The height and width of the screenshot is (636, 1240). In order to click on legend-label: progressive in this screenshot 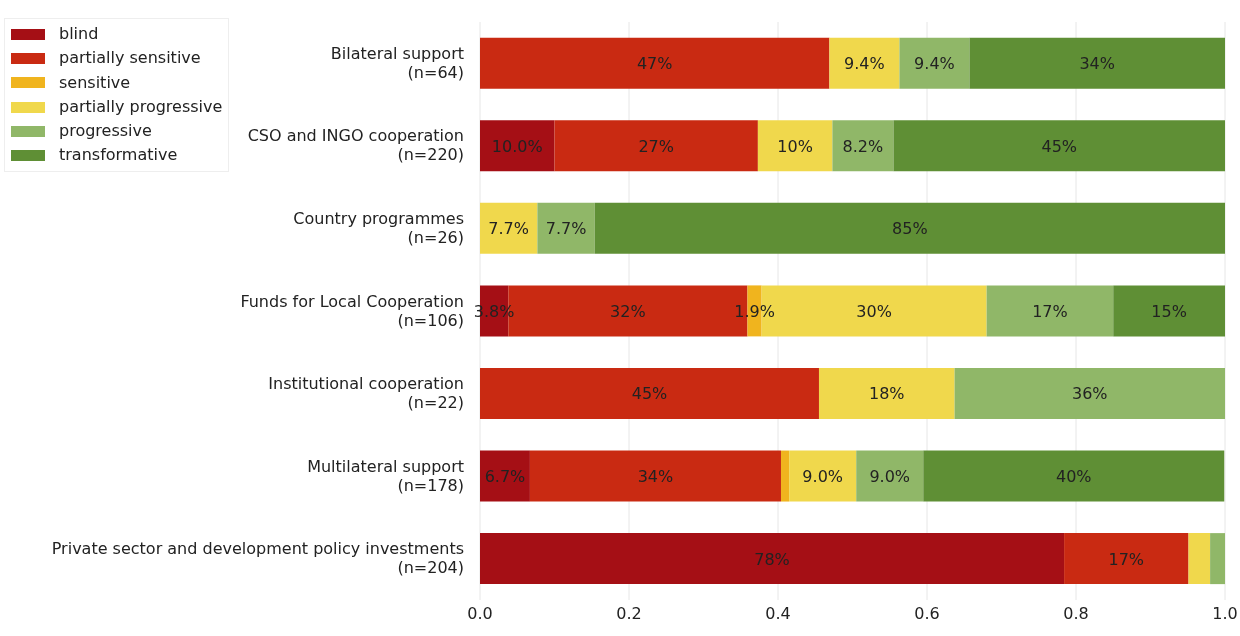, I will do `click(105, 131)`.